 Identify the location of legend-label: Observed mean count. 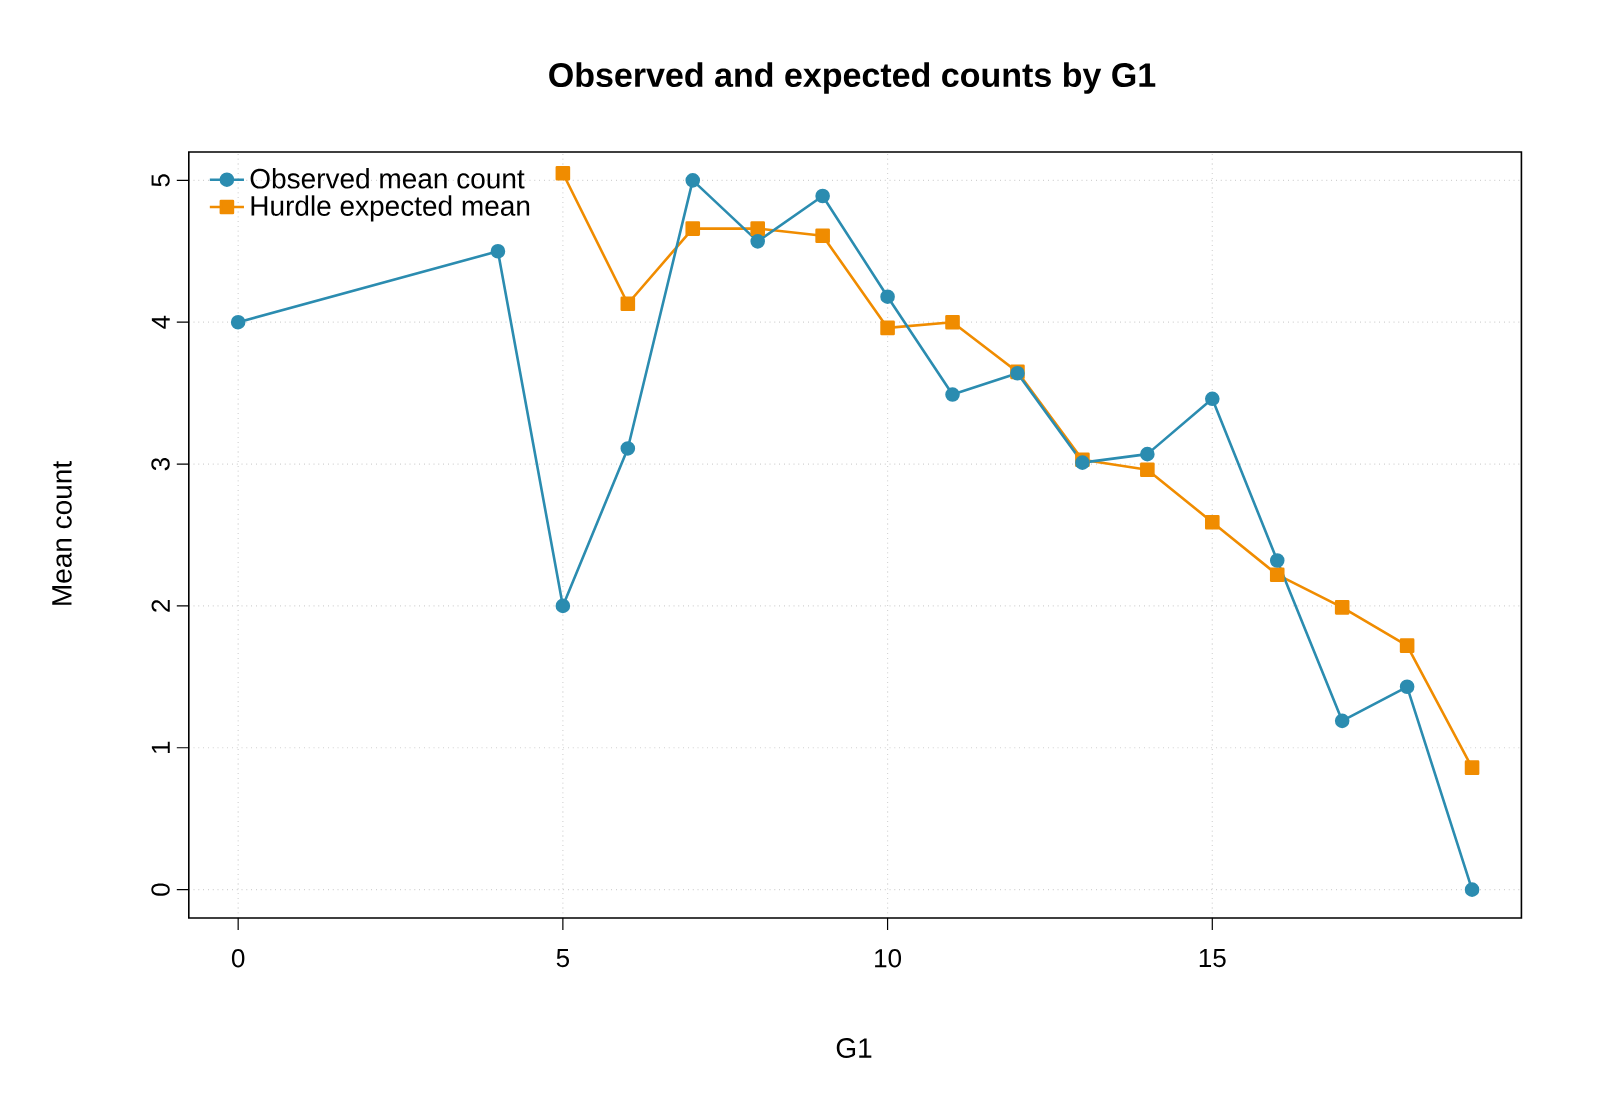
(387, 178).